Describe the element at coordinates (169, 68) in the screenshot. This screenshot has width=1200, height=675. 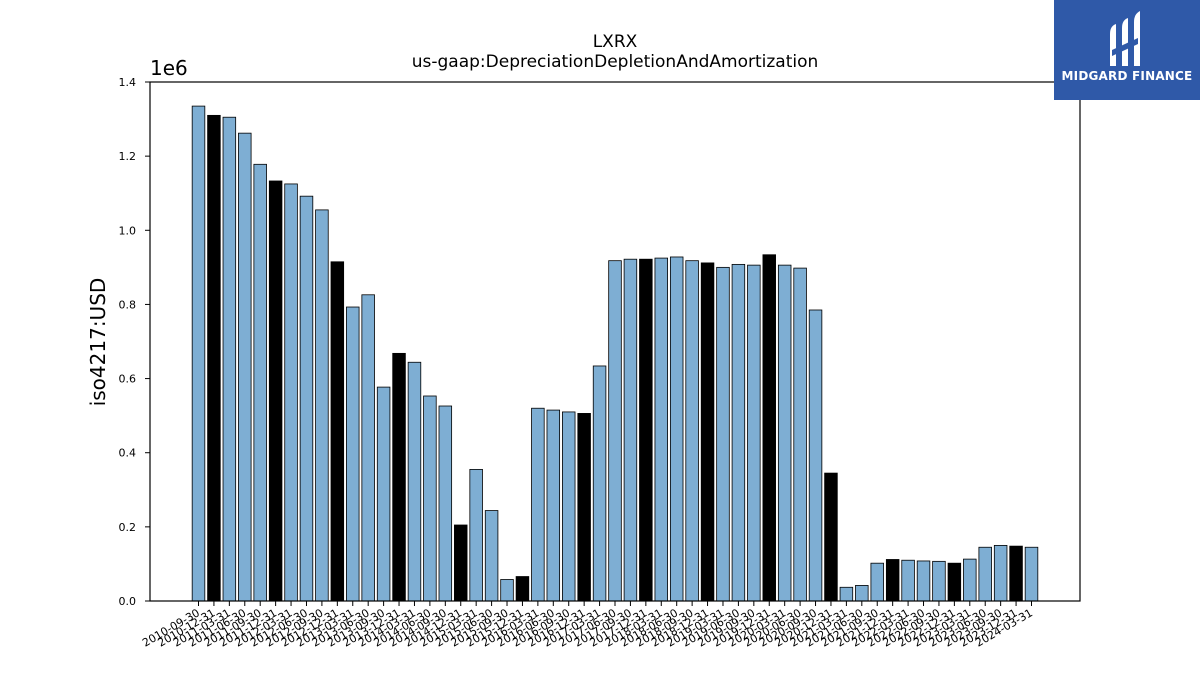
I see `y-scale-label: 1e6` at that location.